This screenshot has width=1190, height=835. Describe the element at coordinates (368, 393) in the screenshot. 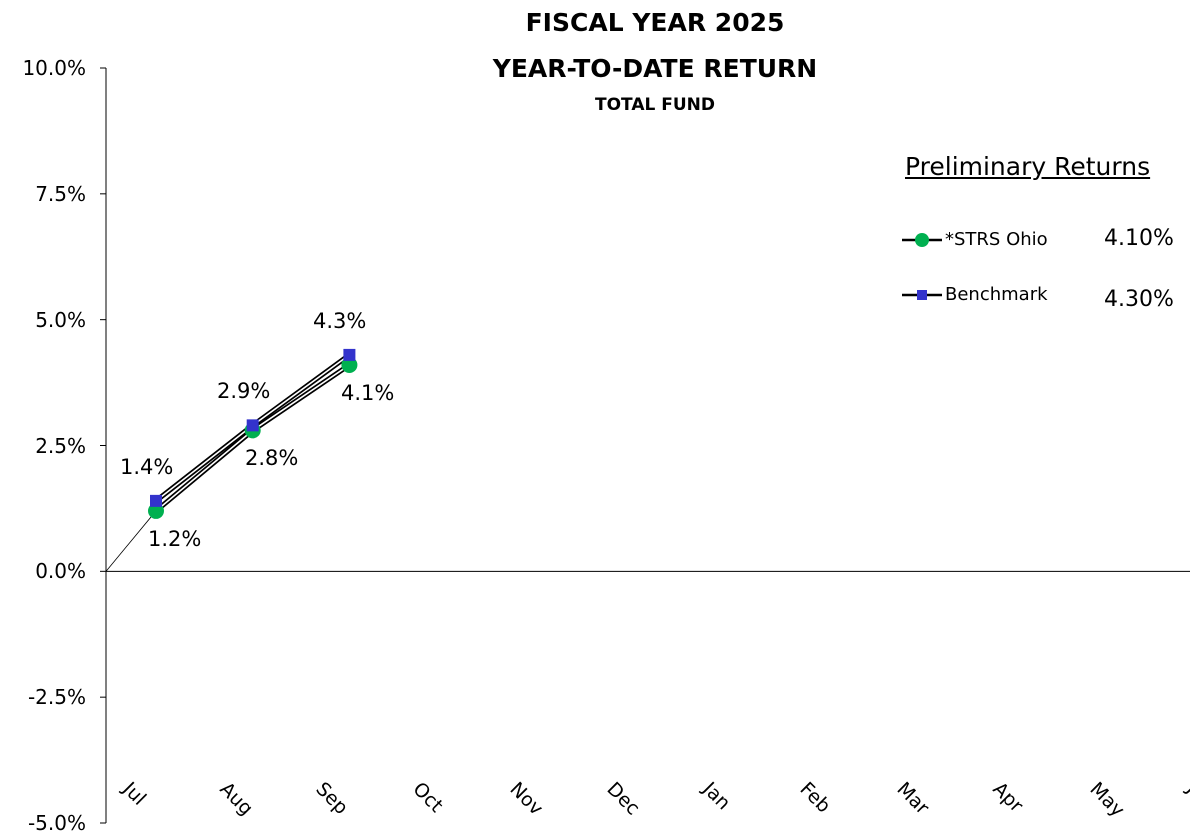

I see `data-label-strs-ohio: 4.1%` at that location.